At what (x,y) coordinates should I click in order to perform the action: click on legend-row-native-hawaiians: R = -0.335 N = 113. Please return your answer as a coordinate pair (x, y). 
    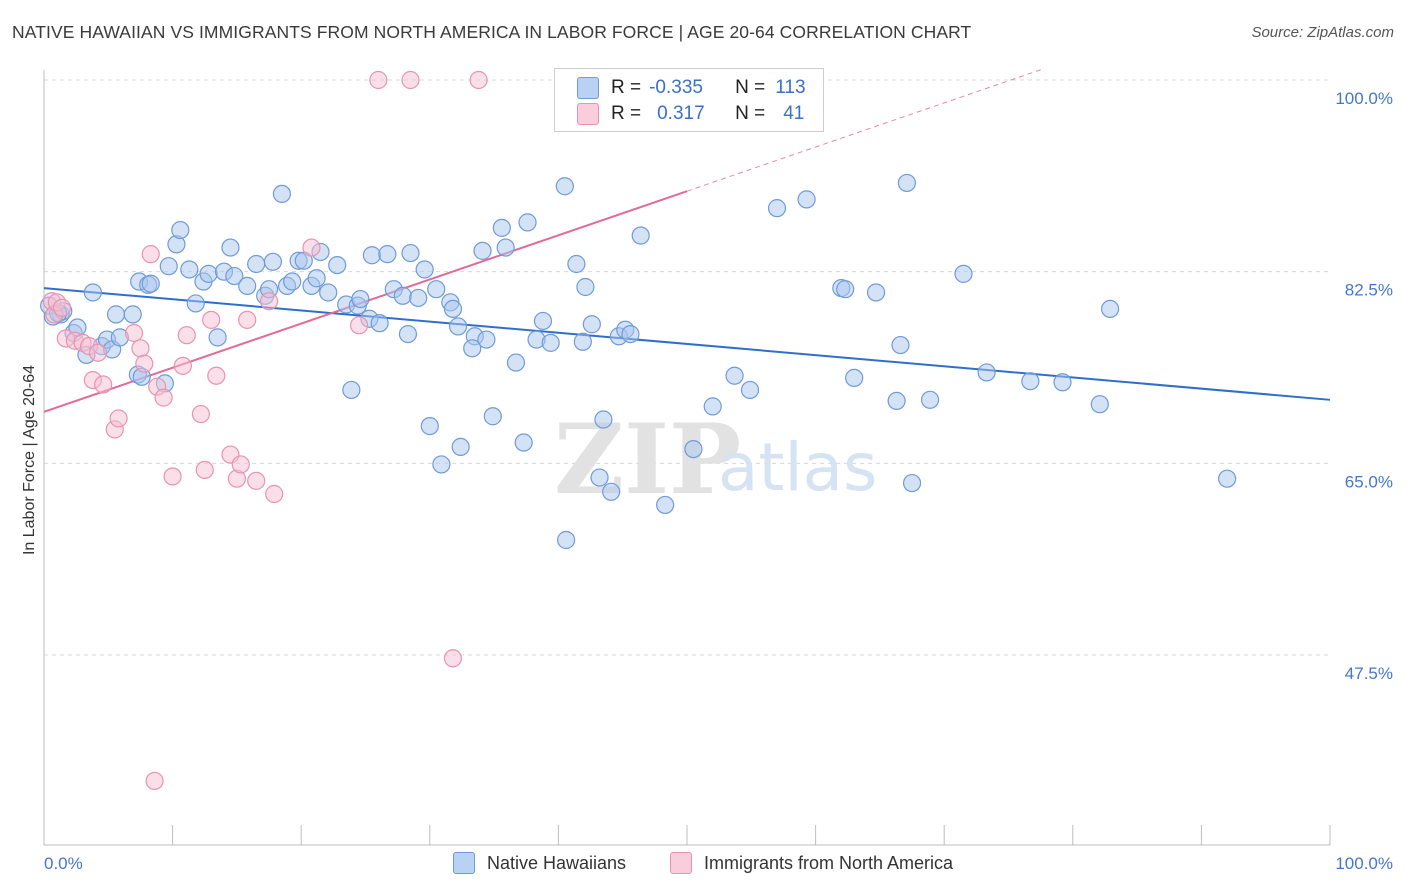
    Looking at the image, I should click on (691, 88).